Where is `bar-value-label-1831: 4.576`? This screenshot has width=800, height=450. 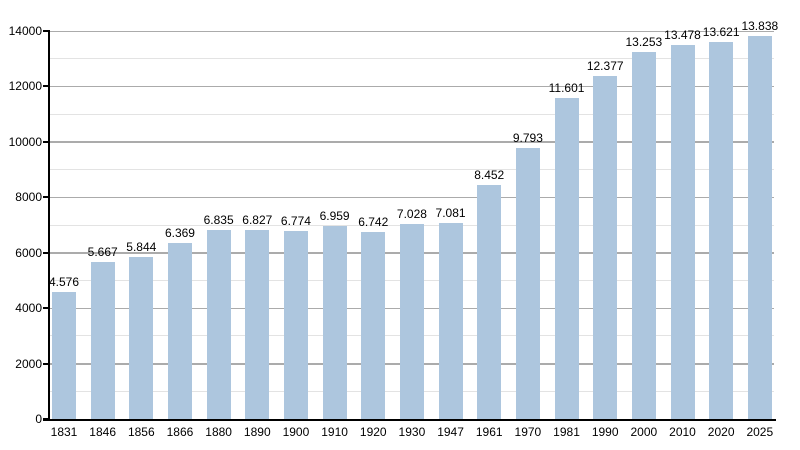 bar-value-label-1831: 4.576 is located at coordinates (64, 282).